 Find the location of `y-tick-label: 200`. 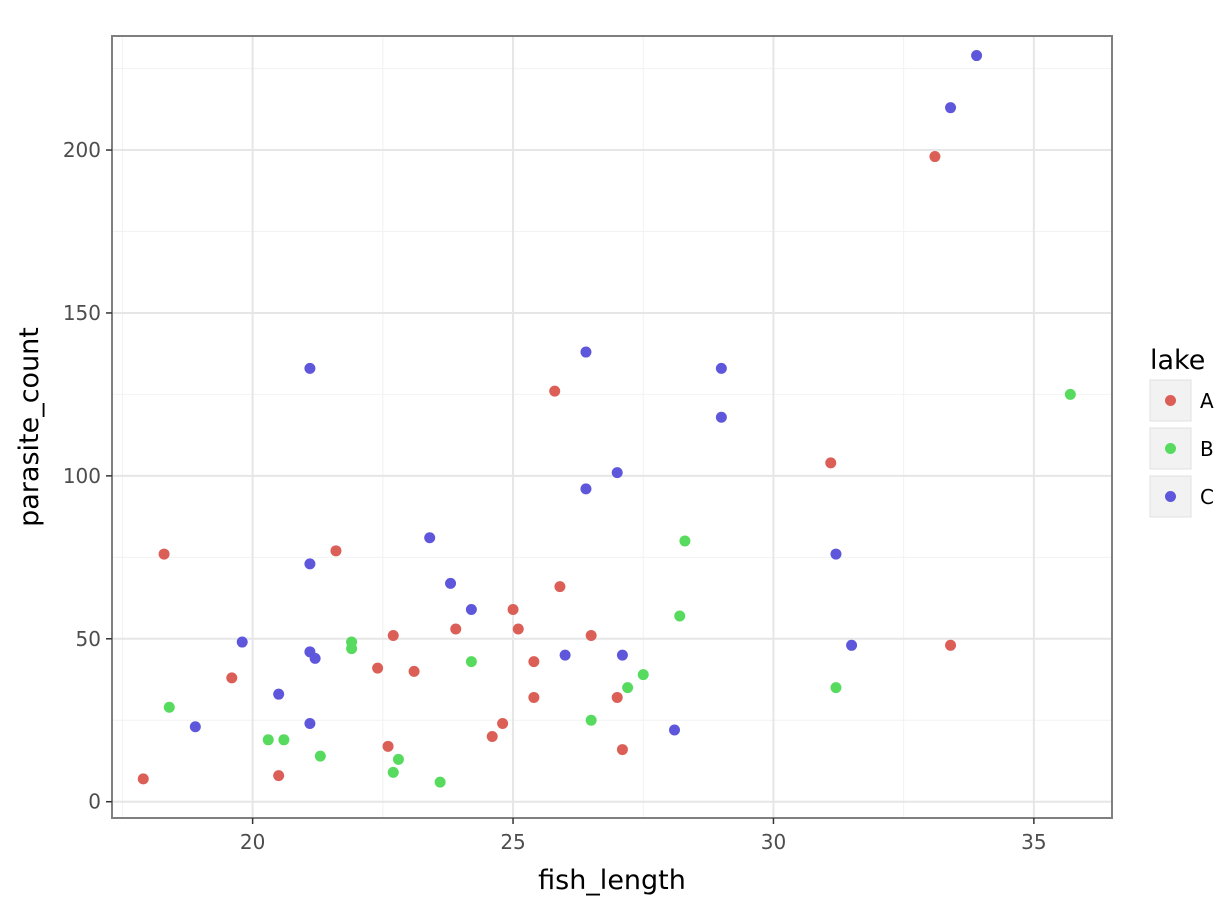

y-tick-label: 200 is located at coordinates (82, 150).